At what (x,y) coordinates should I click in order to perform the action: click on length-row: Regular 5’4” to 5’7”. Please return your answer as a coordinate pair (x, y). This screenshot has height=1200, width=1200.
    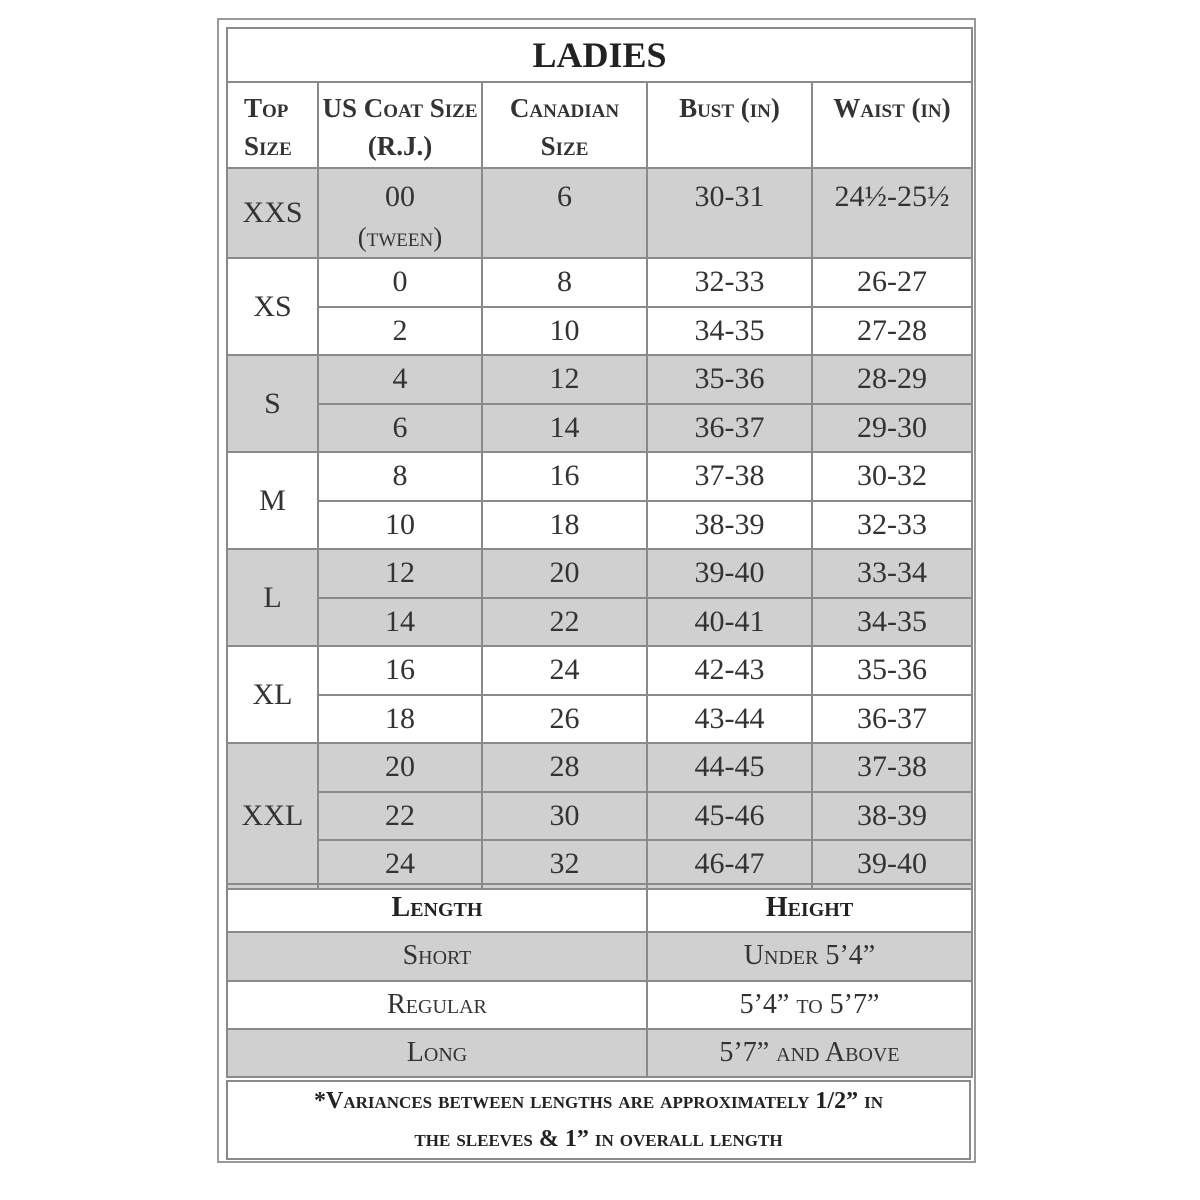
    Looking at the image, I should click on (599, 1004).